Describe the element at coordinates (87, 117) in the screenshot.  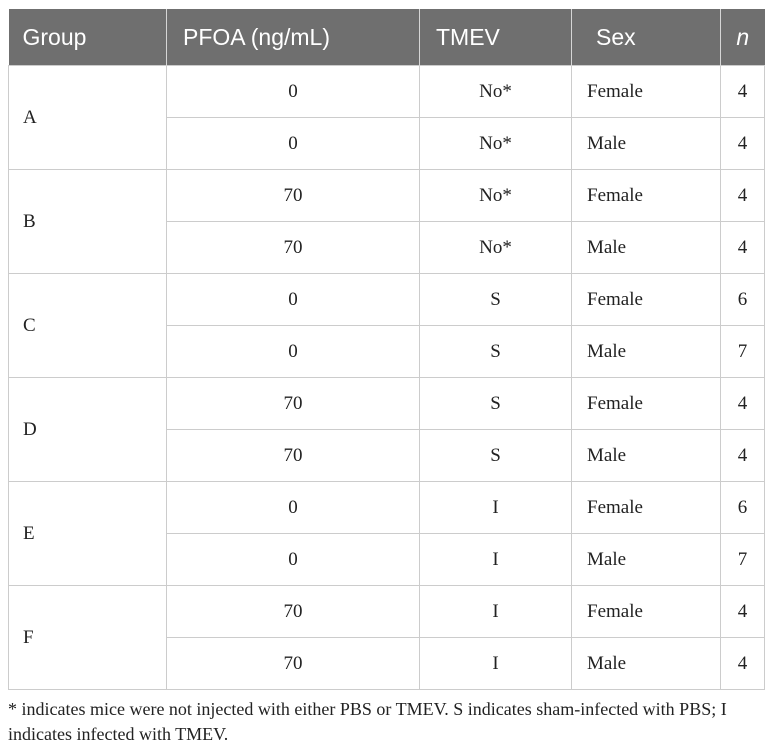
I see `group-label-cell: A` at that location.